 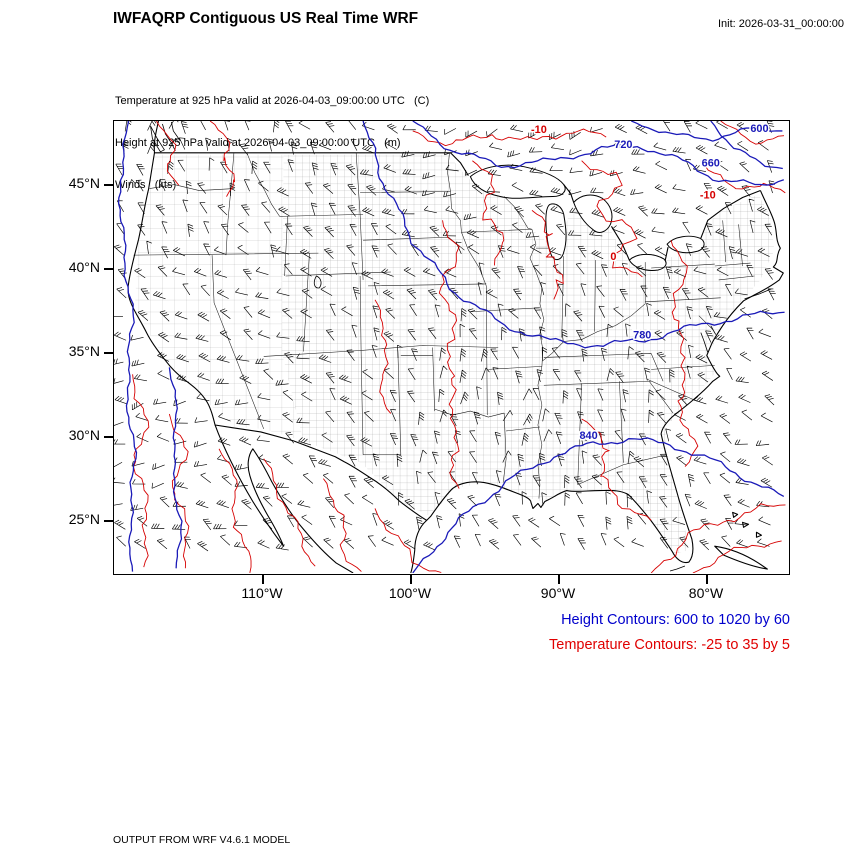 What do you see at coordinates (84, 519) in the screenshot?
I see `lat-tick-label: 25°N` at bounding box center [84, 519].